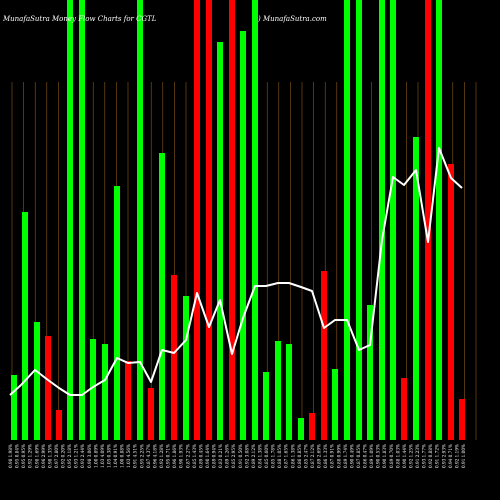  Describe the element at coordinates (260, 456) in the screenshot. I see `x-tick-label: 0.84 1.38%` at that location.